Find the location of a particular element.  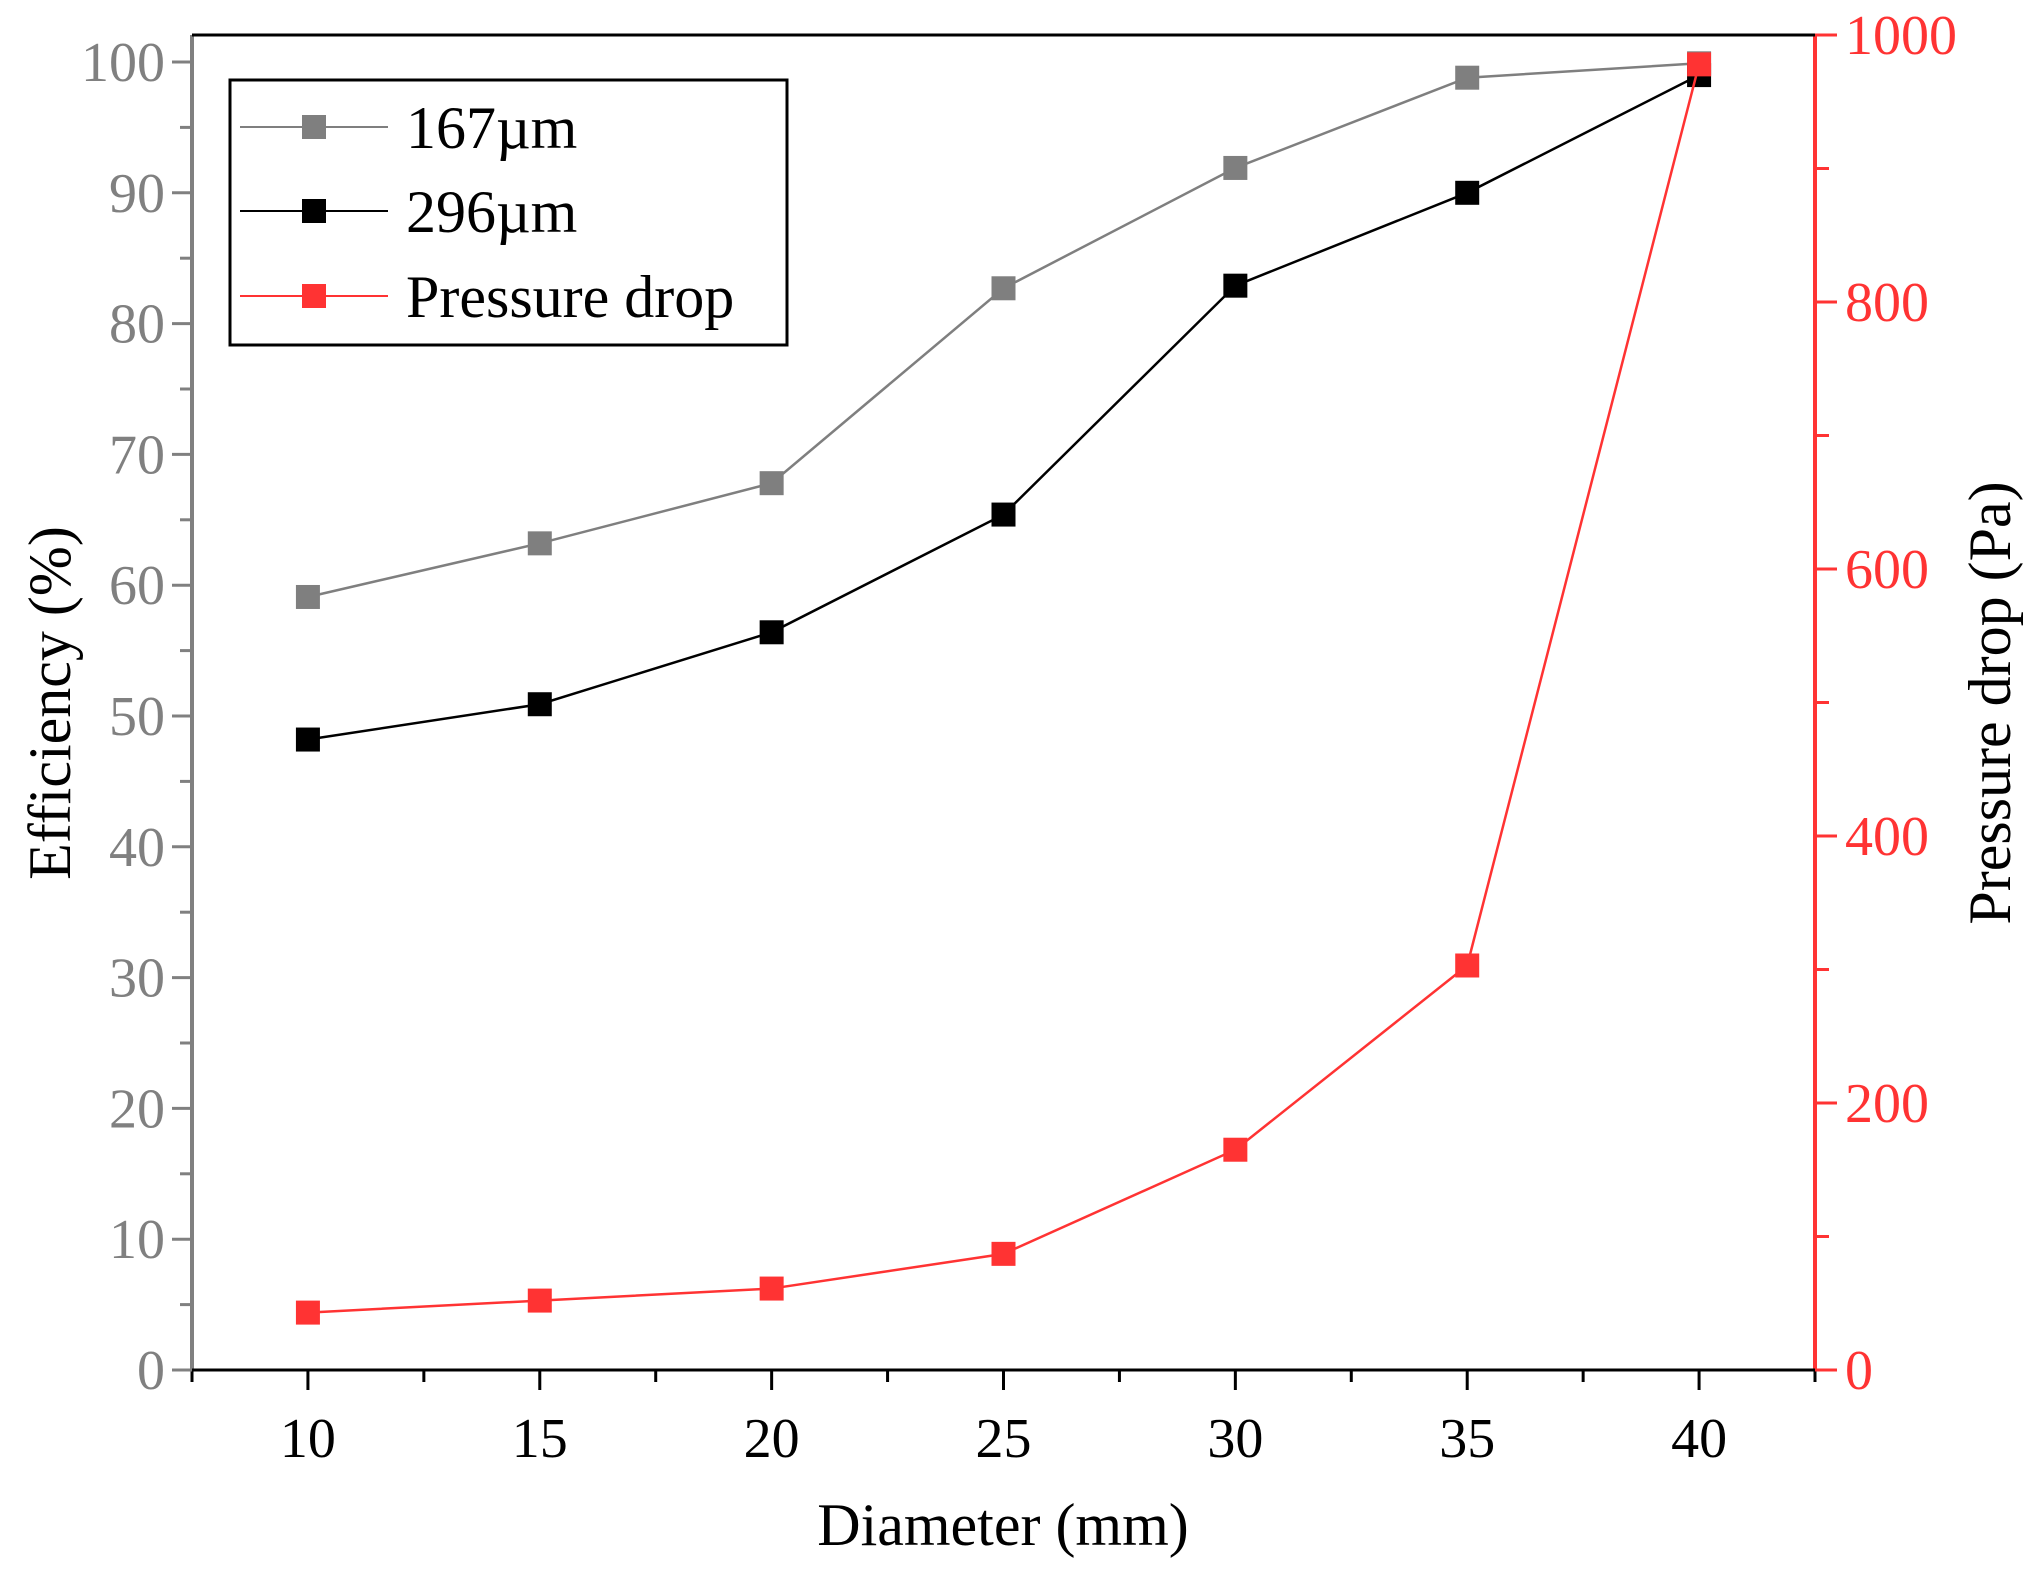

y-left-tick-label: 70 is located at coordinates (137, 455).